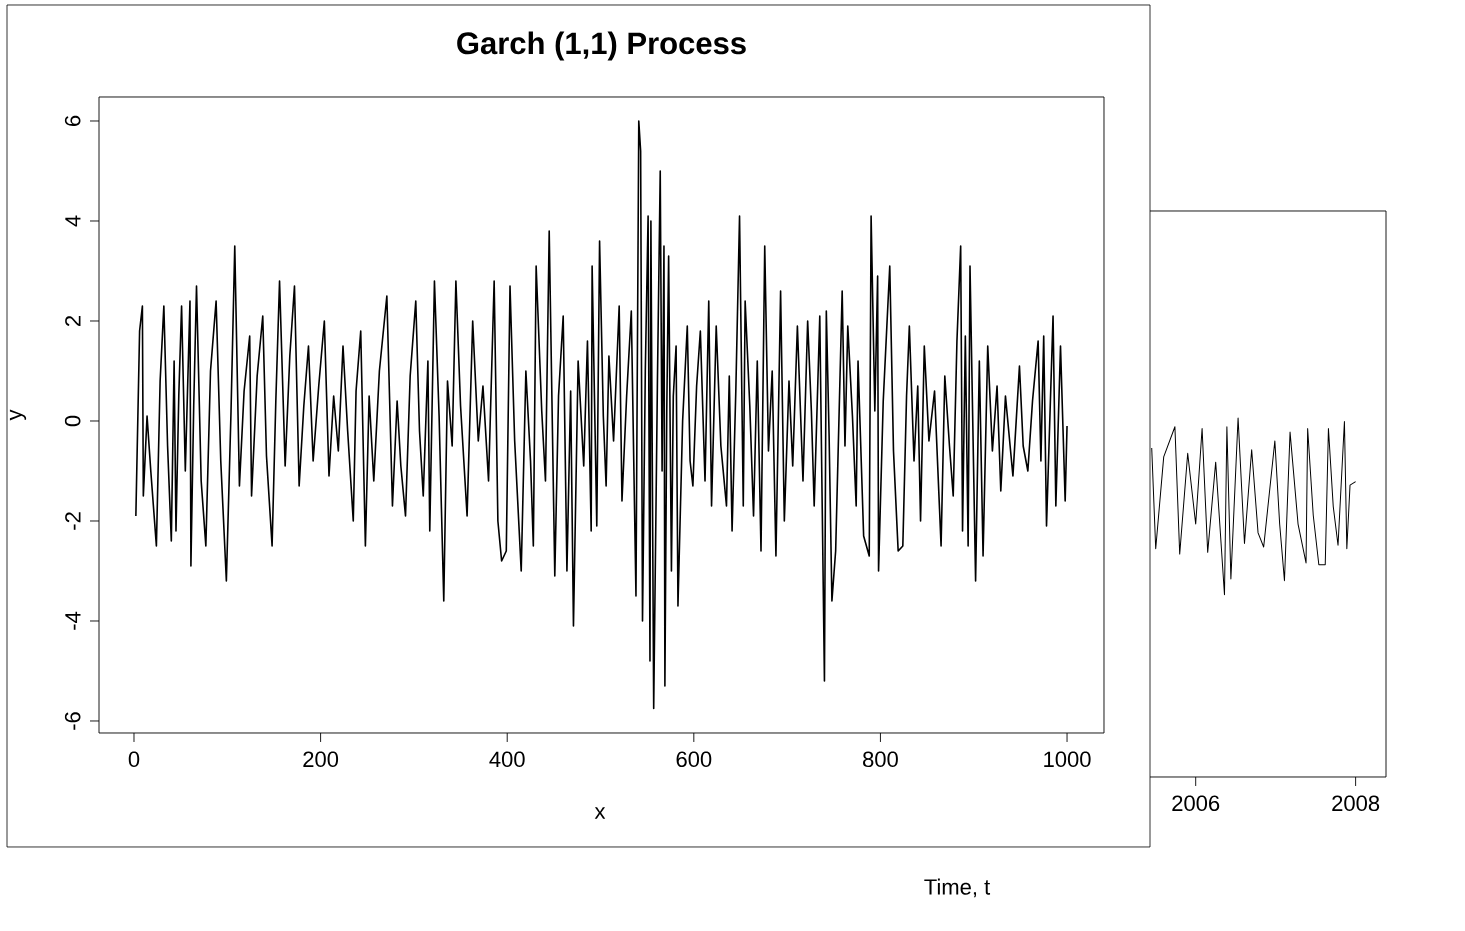  I want to click on y-axis-title: y, so click(18, 415).